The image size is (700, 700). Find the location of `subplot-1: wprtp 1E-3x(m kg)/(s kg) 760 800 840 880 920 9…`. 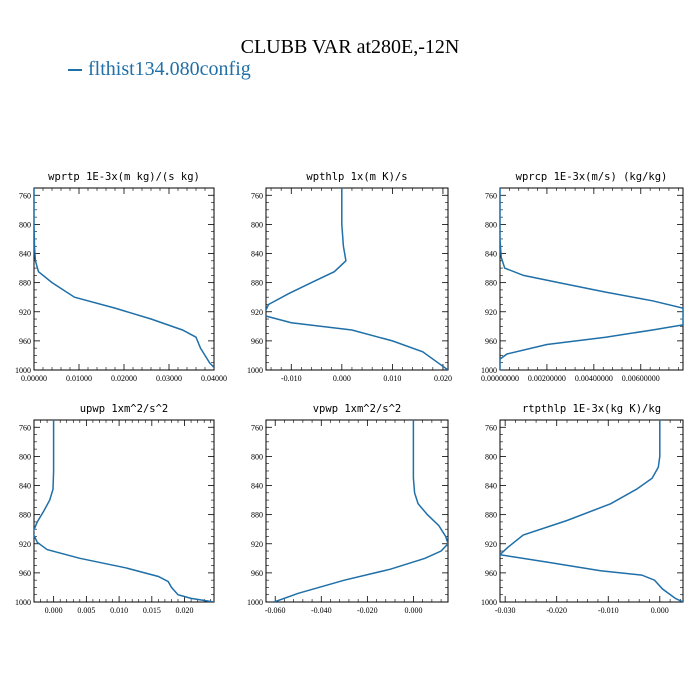

subplot-1: wprtp 1E-3x(m kg)/(s kg) 760 800 840 880 920 9… is located at coordinates (121, 277).